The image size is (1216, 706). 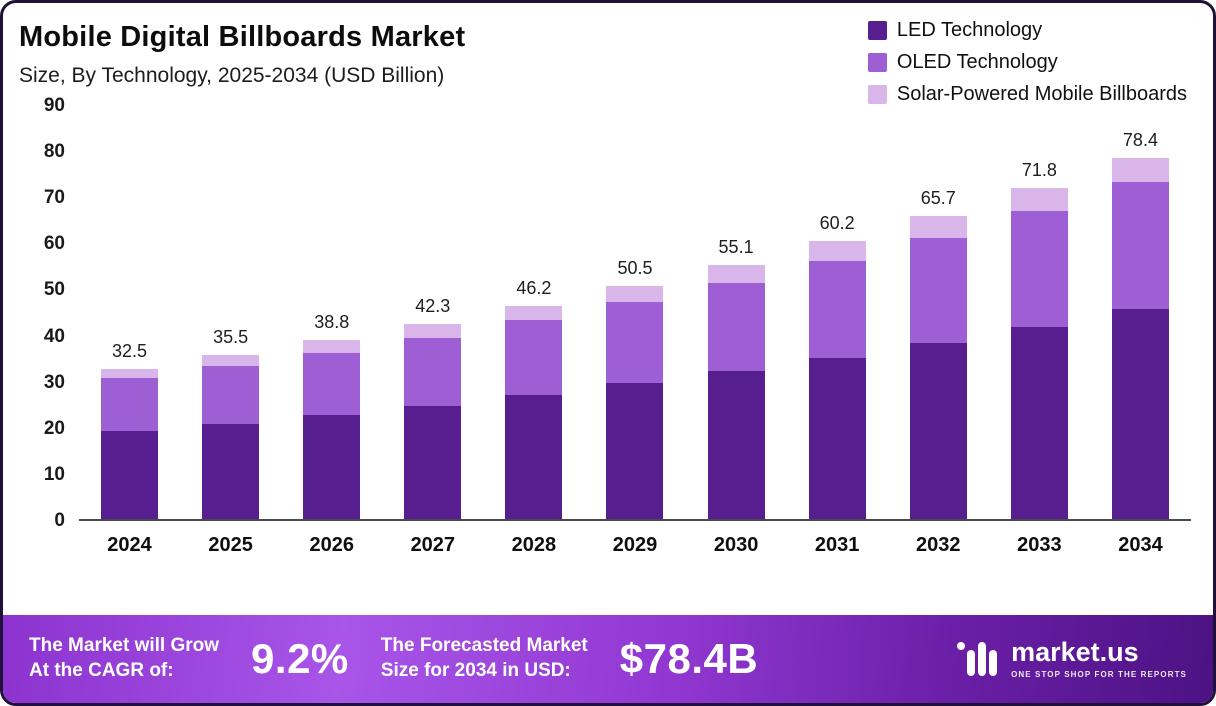 I want to click on x-tick-label: 2025, so click(x=230, y=545).